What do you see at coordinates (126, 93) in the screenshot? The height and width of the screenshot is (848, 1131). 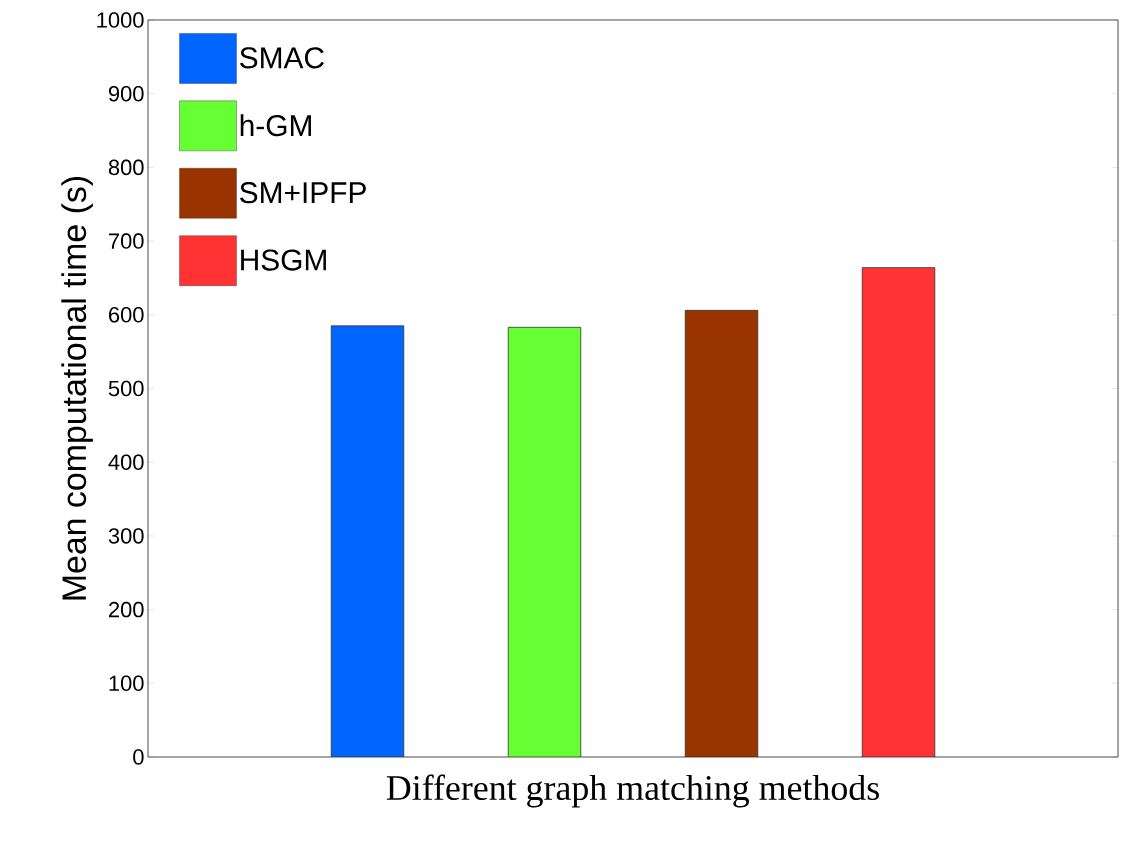 I see `y-tick-label: 900` at bounding box center [126, 93].